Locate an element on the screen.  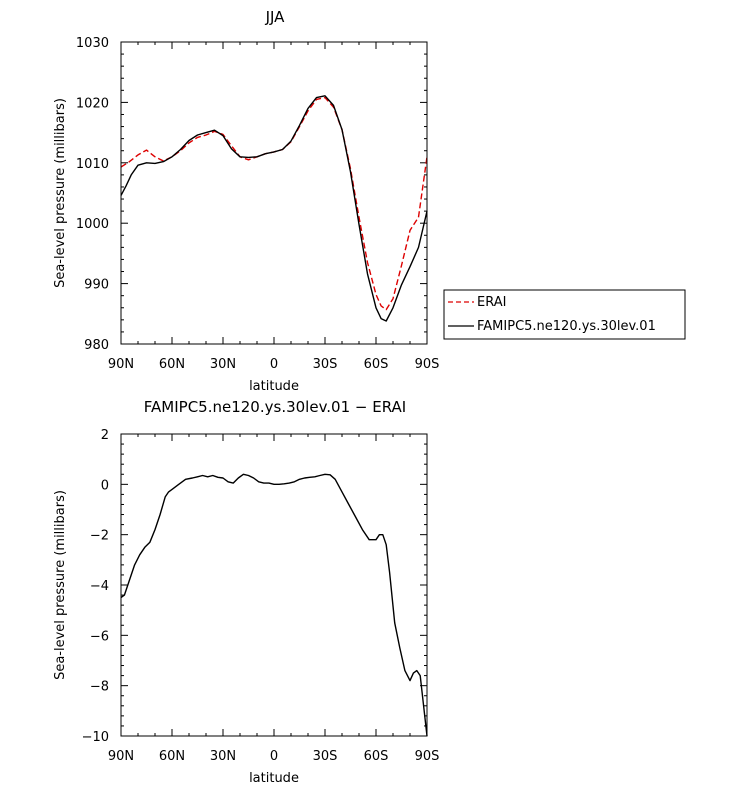
top-series-line-erai is located at coordinates (274, 203).